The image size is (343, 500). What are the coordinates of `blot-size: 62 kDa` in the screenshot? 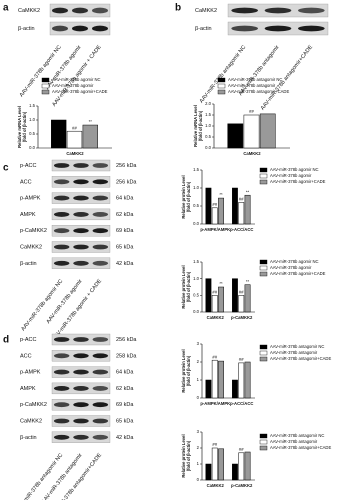 It's located at (125, 215).